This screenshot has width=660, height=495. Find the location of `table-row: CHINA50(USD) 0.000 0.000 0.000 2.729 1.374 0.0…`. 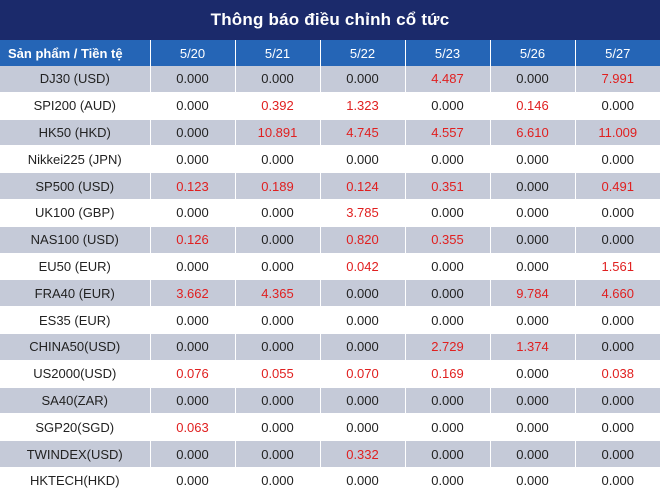

table-row: CHINA50(USD) 0.000 0.000 0.000 2.729 1.374 0.0… is located at coordinates (330, 347).